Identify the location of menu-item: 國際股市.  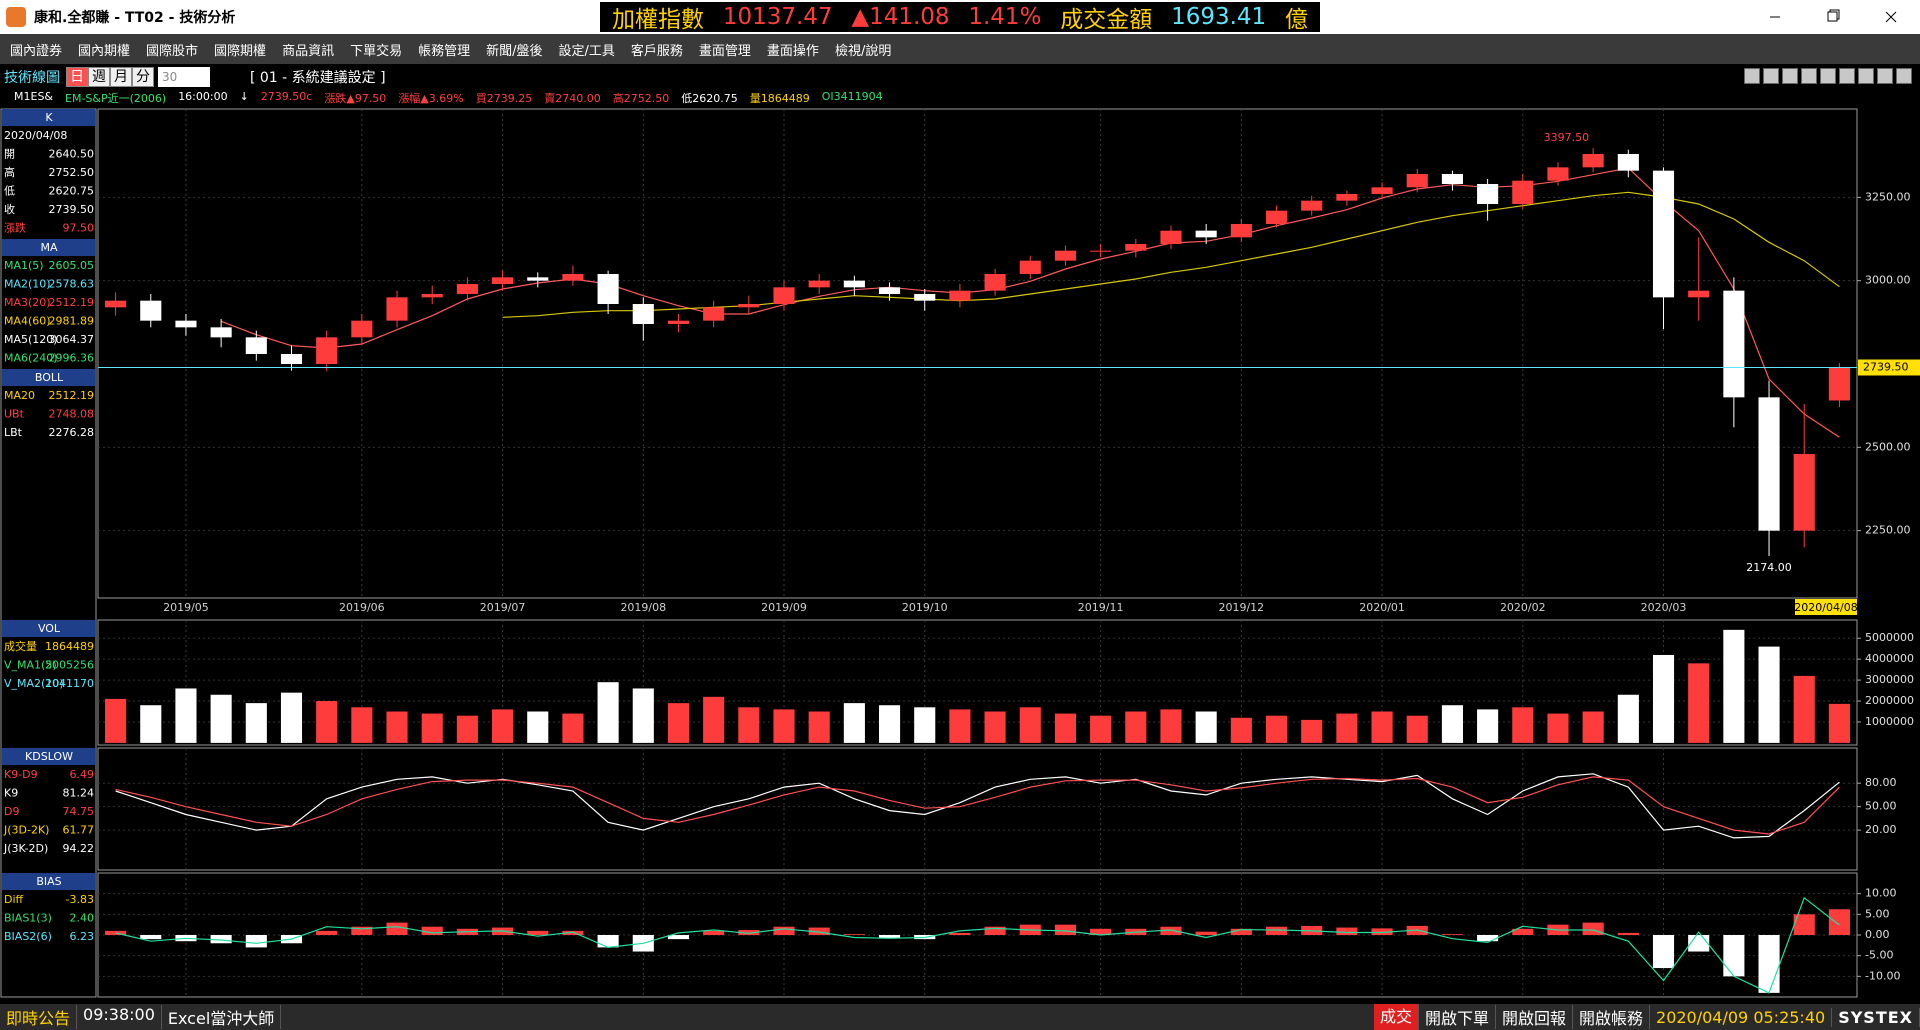
(172, 51).